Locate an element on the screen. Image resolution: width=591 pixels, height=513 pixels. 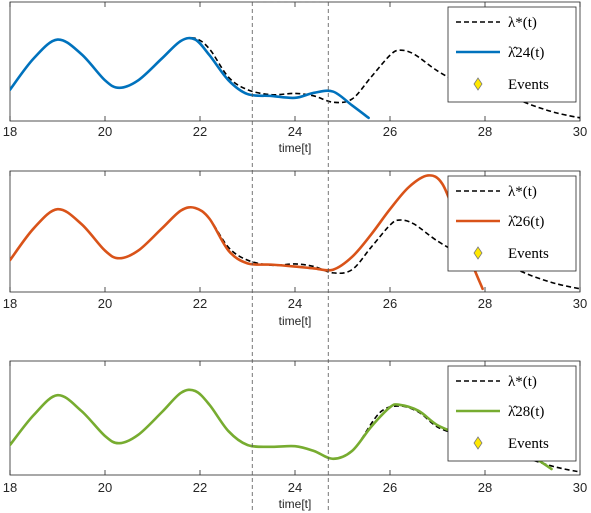
series-line-estimate is located at coordinates (190, 78).